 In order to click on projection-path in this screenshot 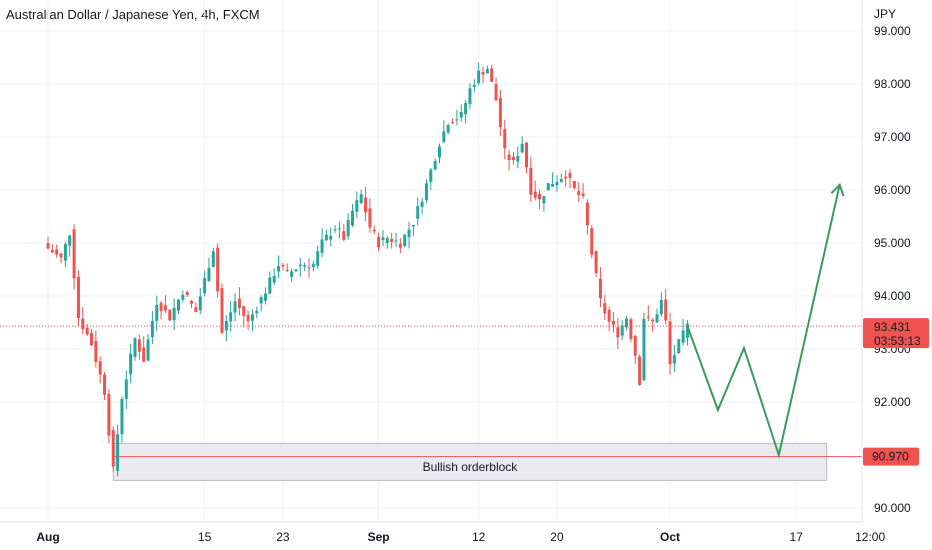, I will do `click(763, 321)`.